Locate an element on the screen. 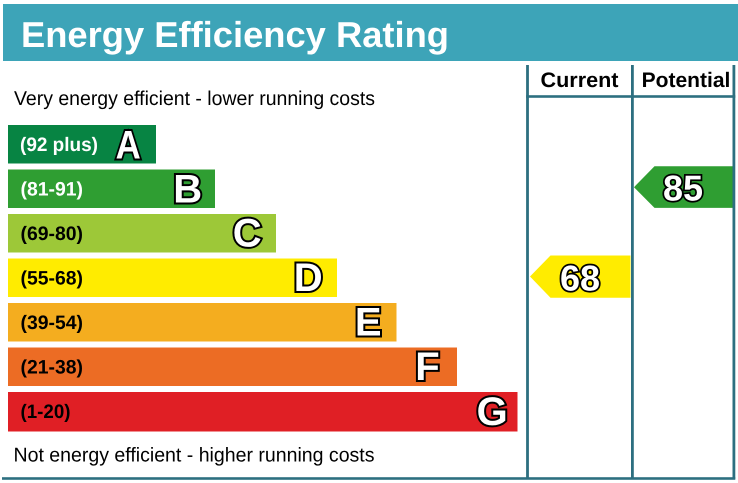  svg-text: (81-91) is located at coordinates (52, 189).